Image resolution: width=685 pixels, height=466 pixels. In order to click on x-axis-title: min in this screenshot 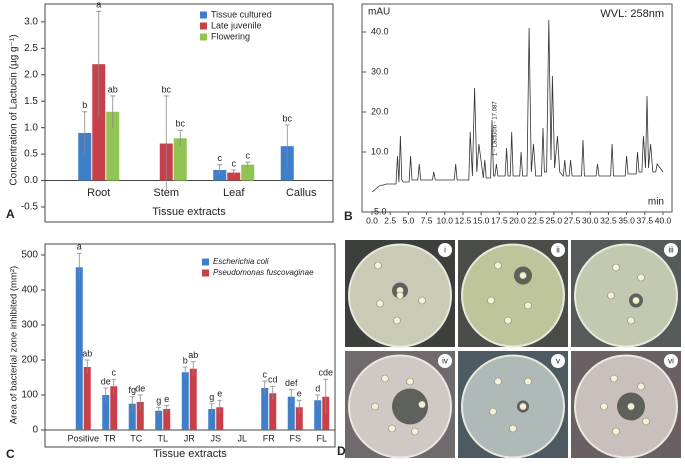, I will do `click(656, 202)`.